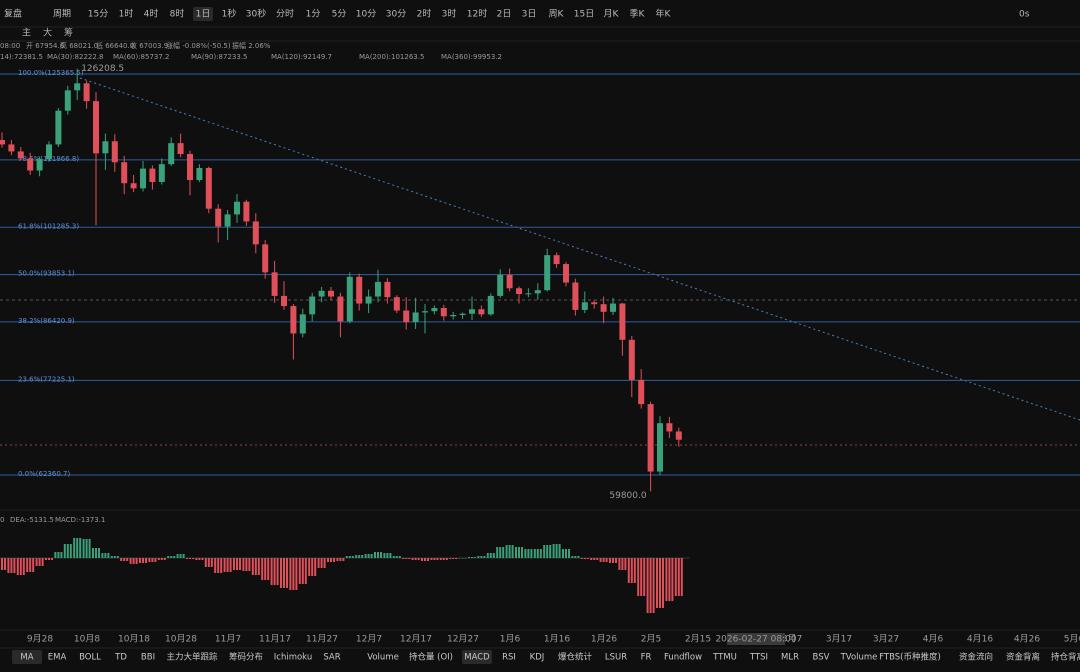  I want to click on interval-button: 12时, so click(477, 14).